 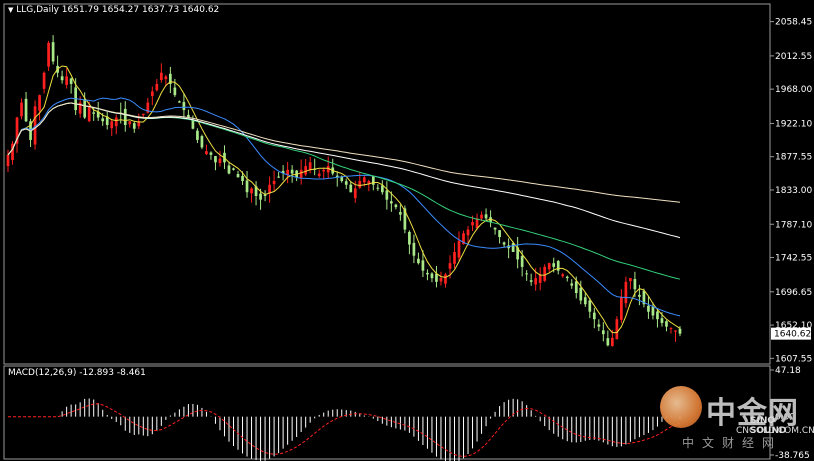 I want to click on current-price-box, so click(x=791, y=333).